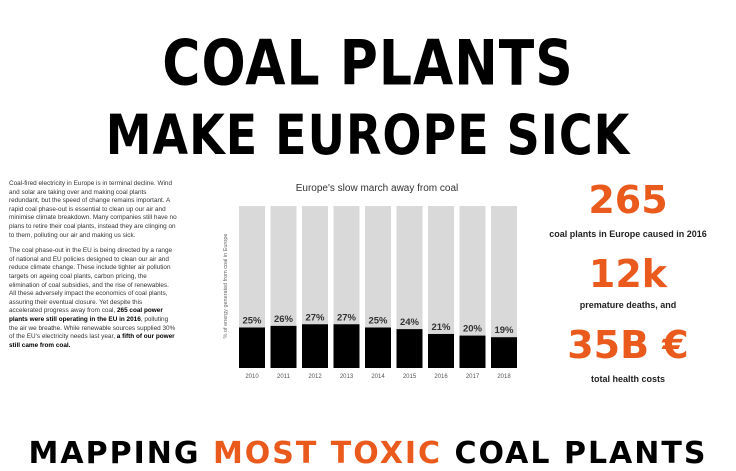 The image size is (736, 471). What do you see at coordinates (441, 327) in the screenshot?
I see `bar-value-label-2016: 21%` at bounding box center [441, 327].